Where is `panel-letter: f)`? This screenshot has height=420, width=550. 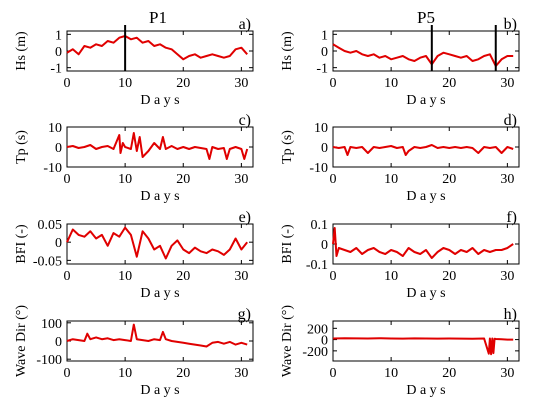 panel-letter: f) is located at coordinates (511, 217).